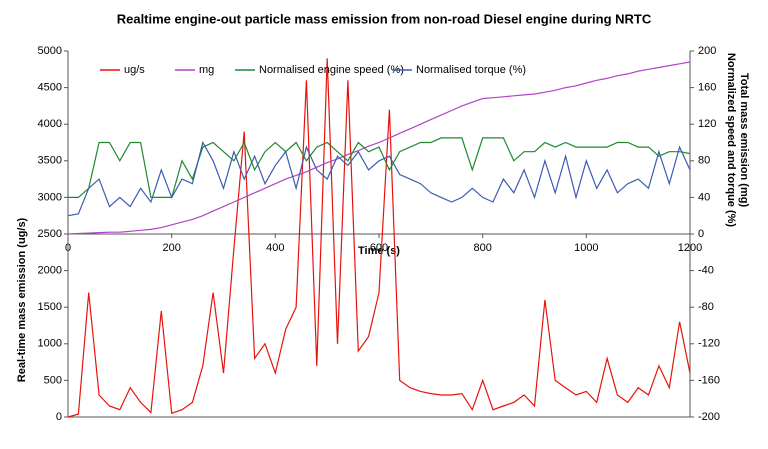 The height and width of the screenshot is (449, 768). What do you see at coordinates (134, 70) in the screenshot?
I see `legend-label: ug/s` at bounding box center [134, 70].